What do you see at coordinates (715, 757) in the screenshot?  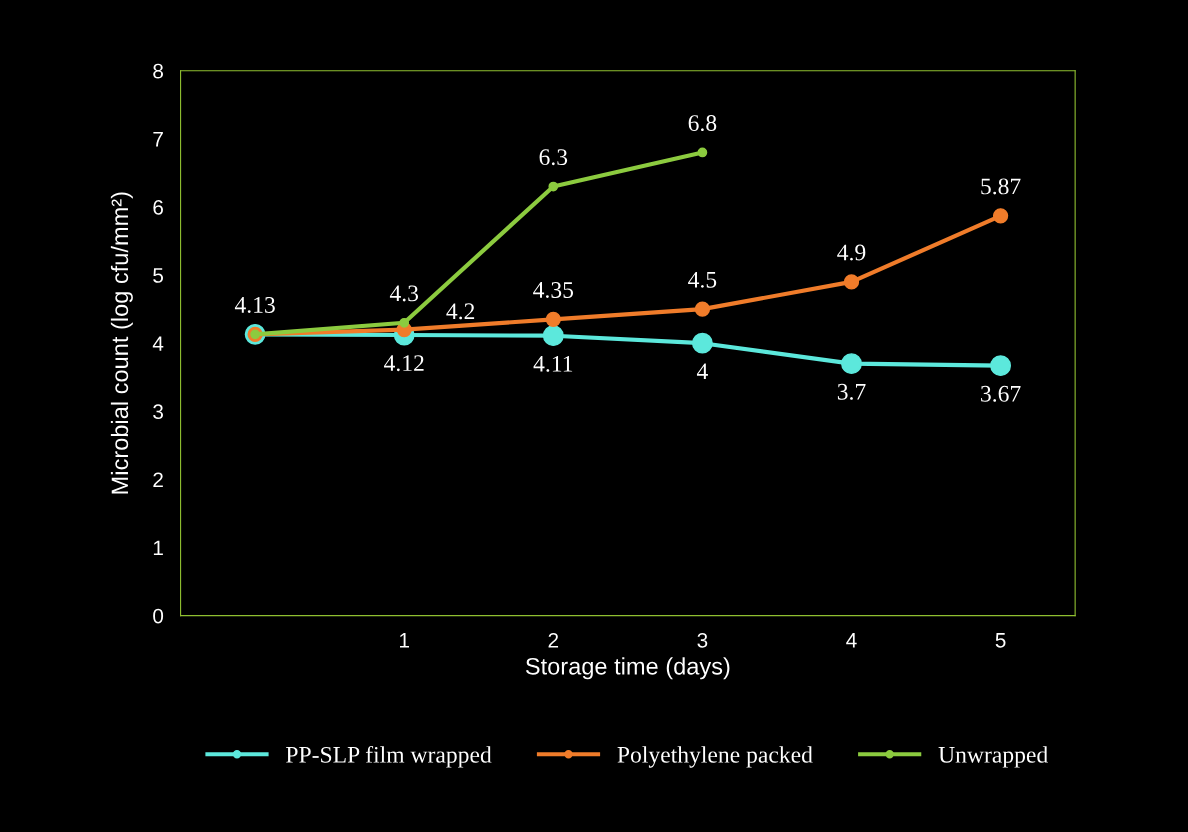 I see `legend-label: Polyethylene packed` at bounding box center [715, 757].